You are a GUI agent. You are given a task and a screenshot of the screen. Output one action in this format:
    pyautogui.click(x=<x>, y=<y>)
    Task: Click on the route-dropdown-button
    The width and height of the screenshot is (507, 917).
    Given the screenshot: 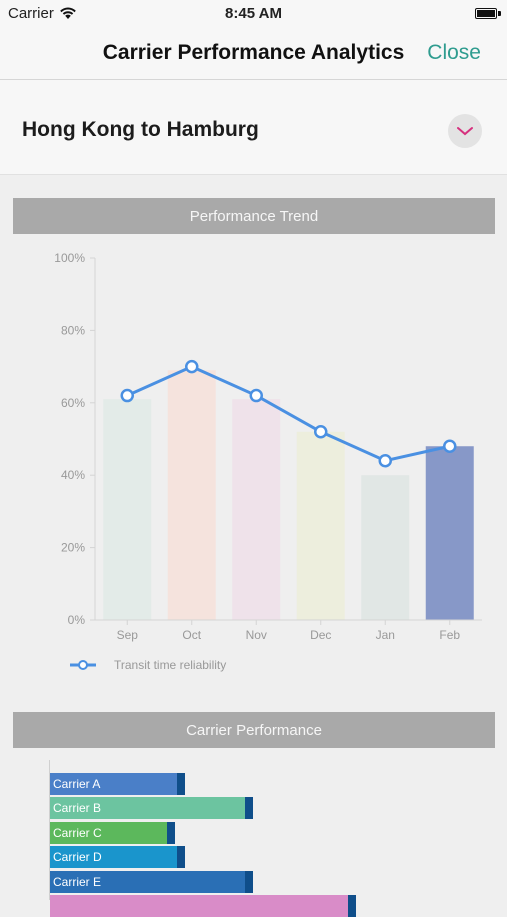 What is the action you would take?
    pyautogui.click(x=465, y=131)
    